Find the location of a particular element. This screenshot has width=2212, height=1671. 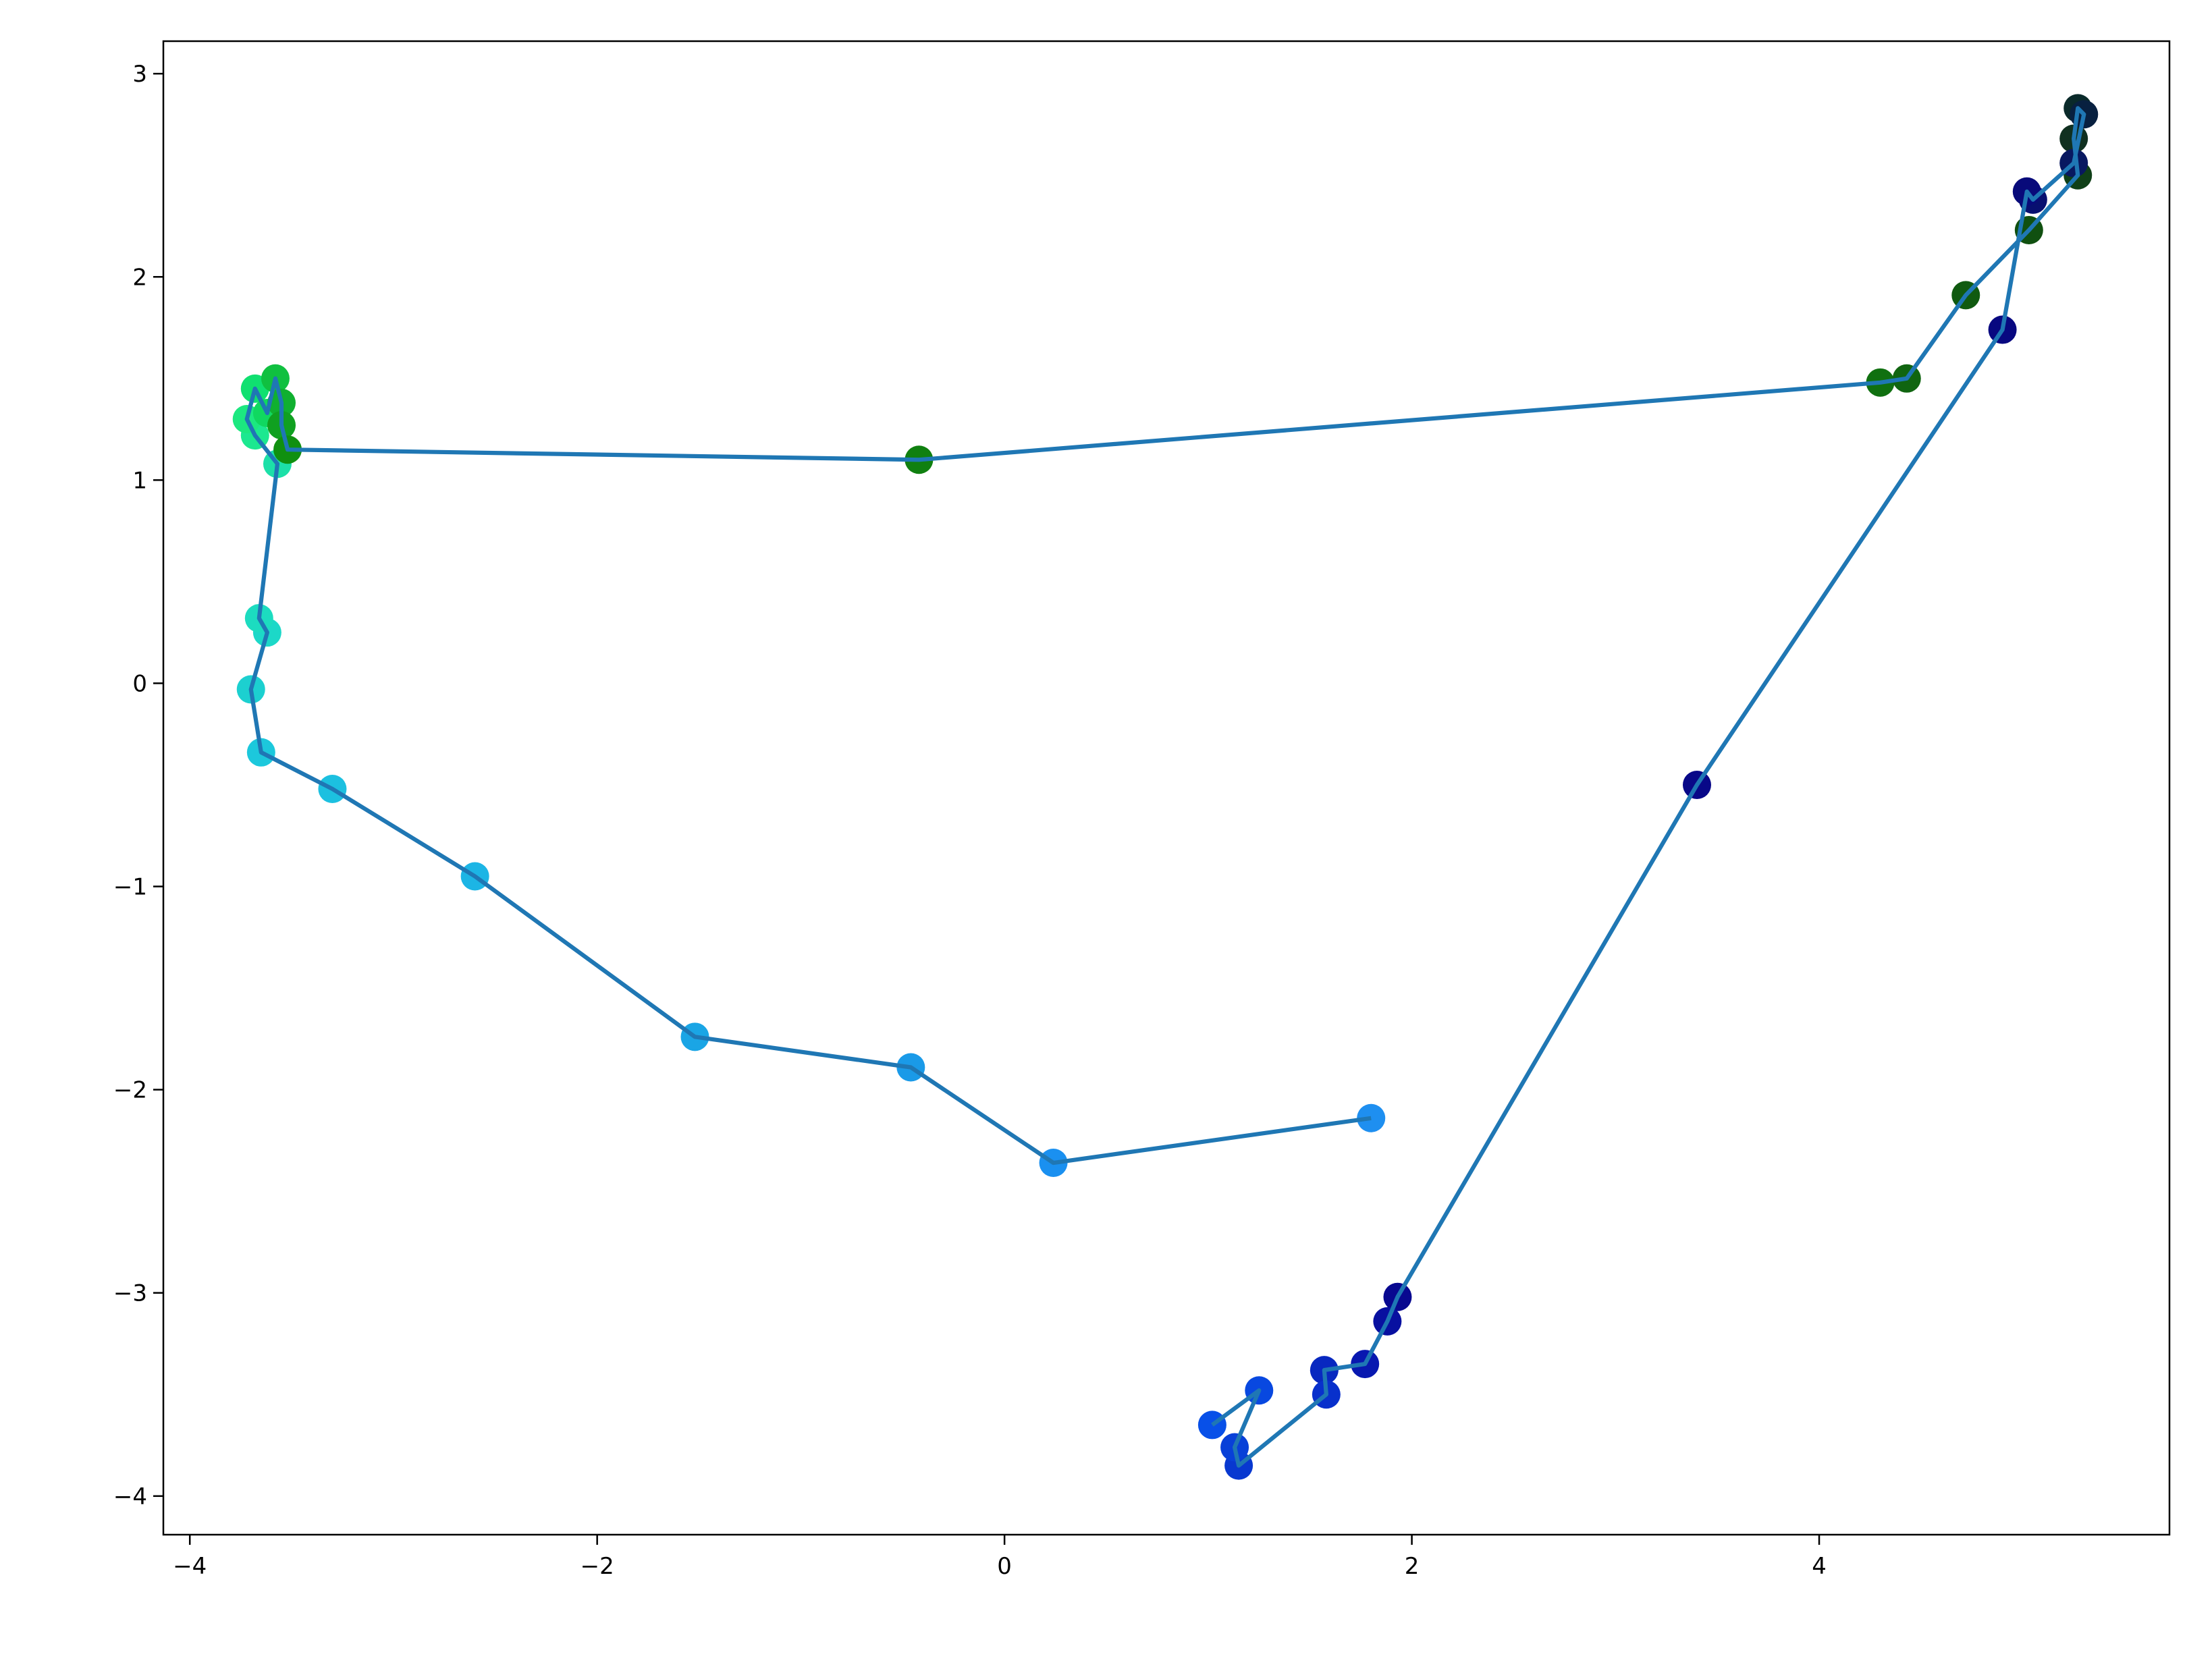

y-tick-label: 0 is located at coordinates (139, 683).